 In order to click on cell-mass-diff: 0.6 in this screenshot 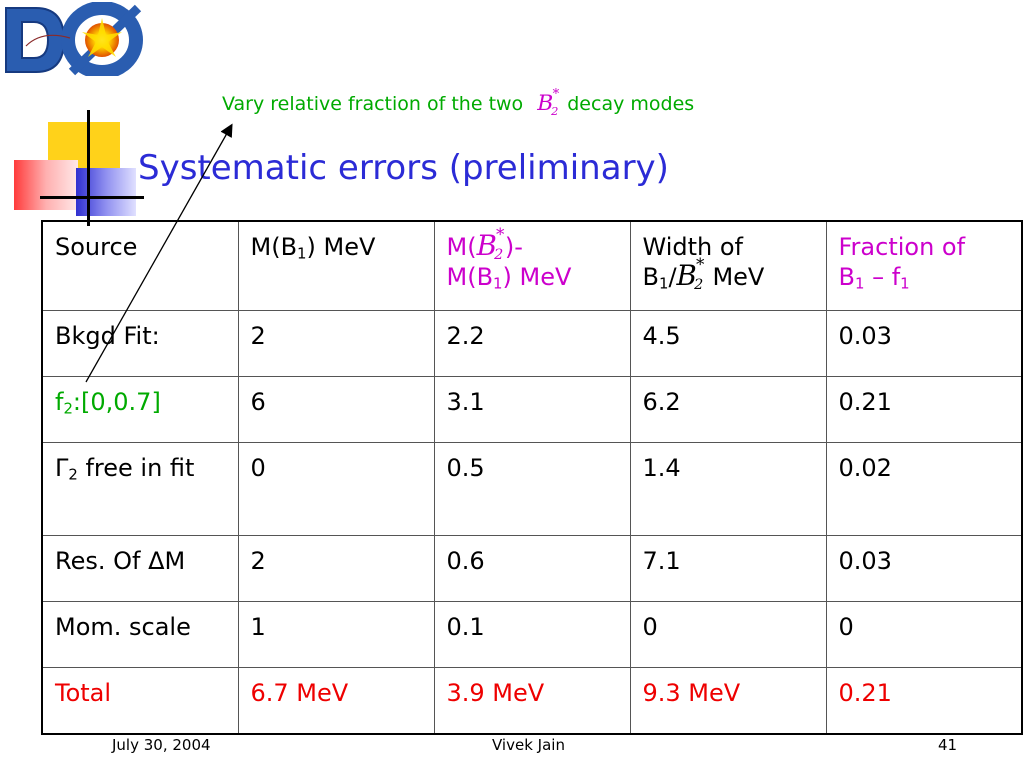, I will do `click(532, 568)`.